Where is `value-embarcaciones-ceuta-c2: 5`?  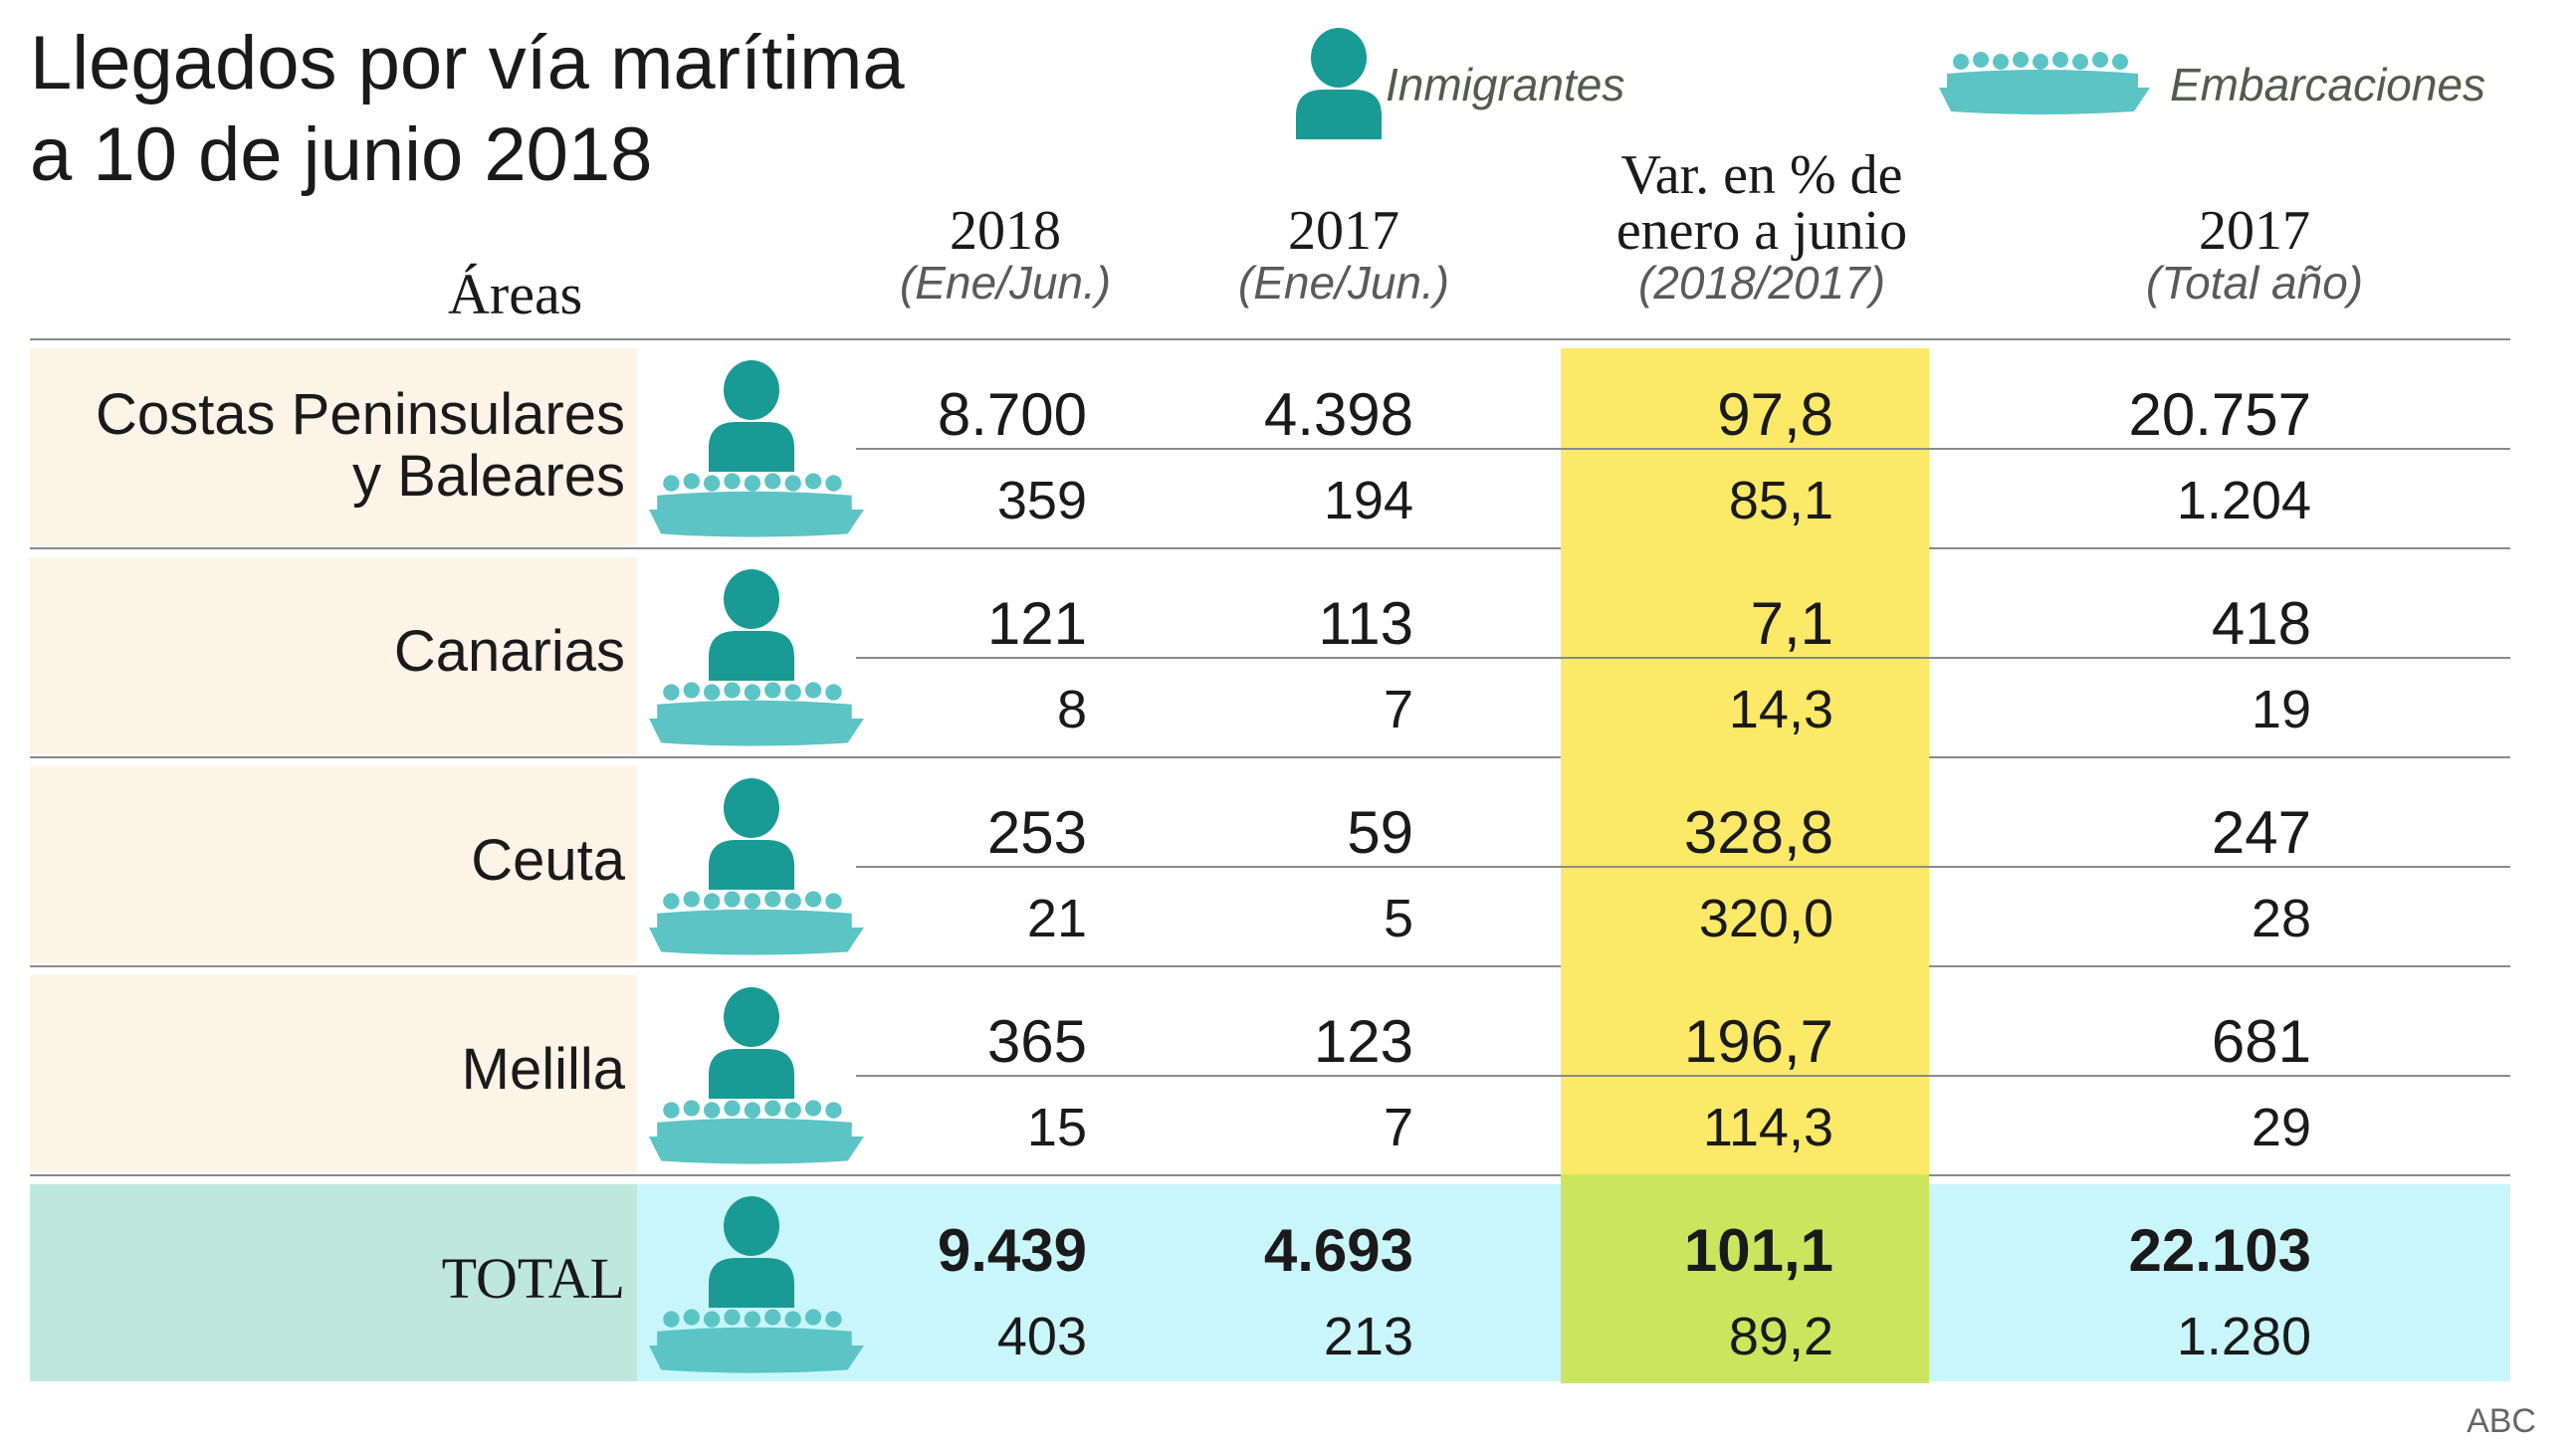
value-embarcaciones-ceuta-c2: 5 is located at coordinates (1398, 919).